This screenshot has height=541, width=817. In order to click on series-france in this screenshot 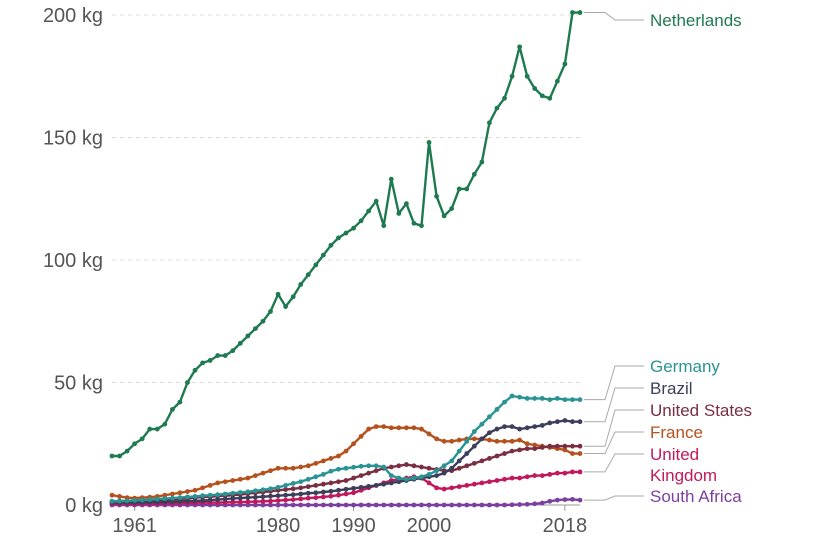, I will do `click(346, 462)`.